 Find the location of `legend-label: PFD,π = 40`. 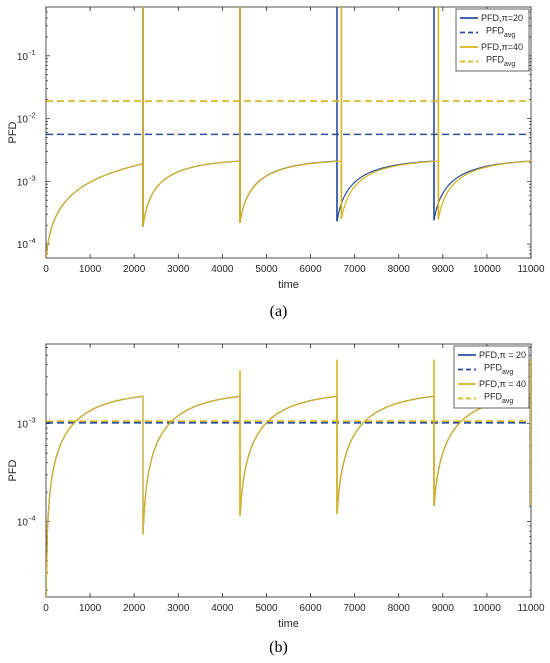

legend-label: PFD,π = 40 is located at coordinates (502, 384).